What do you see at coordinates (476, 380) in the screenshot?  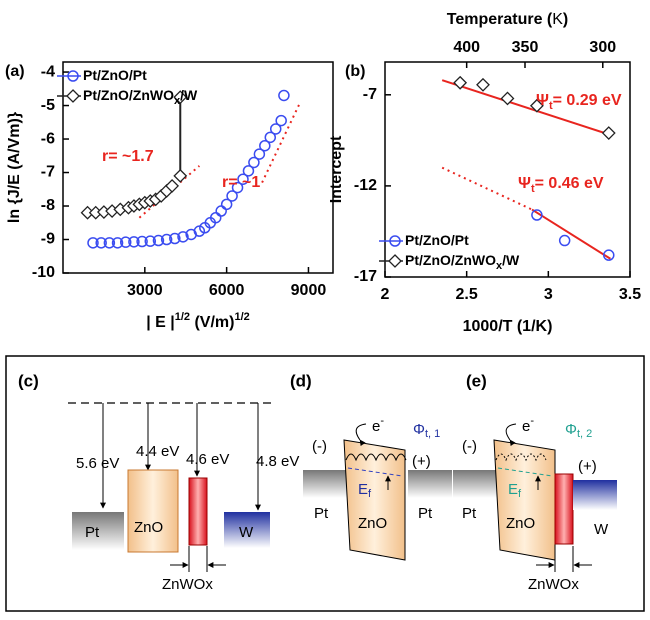 I see `panel-label: (e)` at bounding box center [476, 380].